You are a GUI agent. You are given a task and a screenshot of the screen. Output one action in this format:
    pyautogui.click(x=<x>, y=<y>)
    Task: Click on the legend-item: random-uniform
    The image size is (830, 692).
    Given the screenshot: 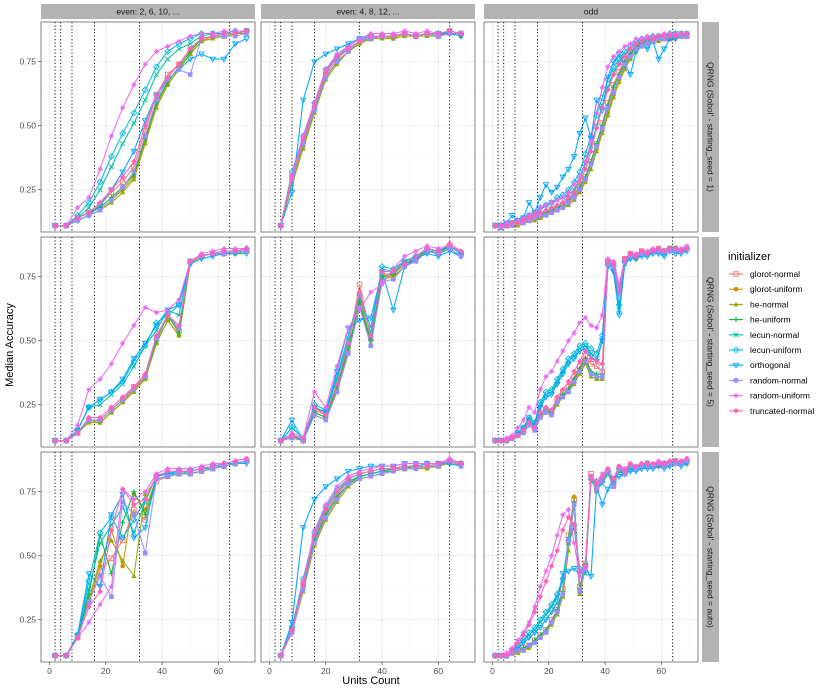 What is the action you would take?
    pyautogui.click(x=769, y=395)
    